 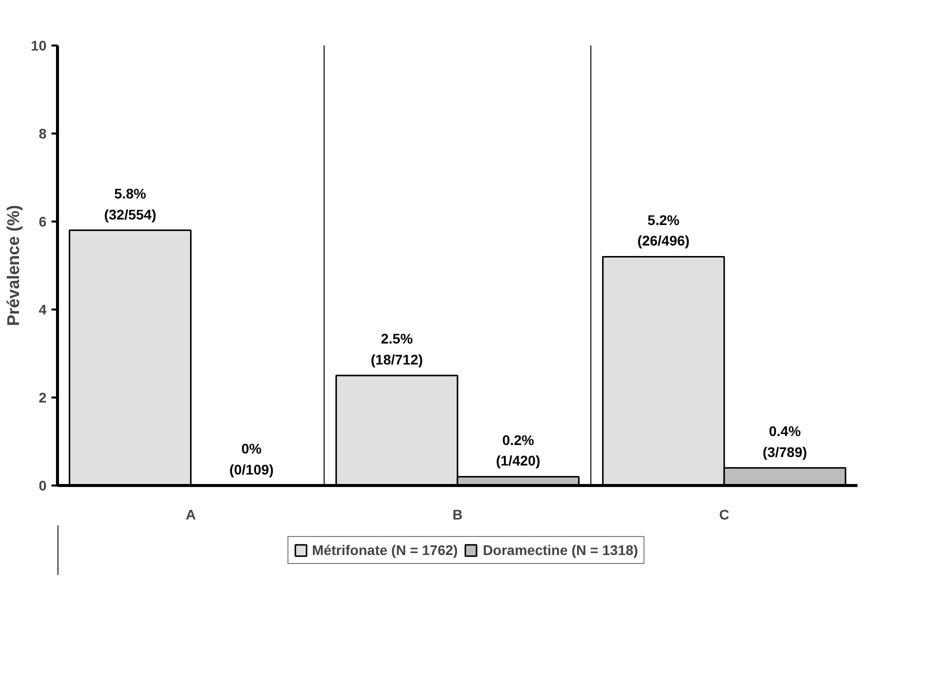 What do you see at coordinates (191, 514) in the screenshot?
I see `x-tick-label: A` at bounding box center [191, 514].